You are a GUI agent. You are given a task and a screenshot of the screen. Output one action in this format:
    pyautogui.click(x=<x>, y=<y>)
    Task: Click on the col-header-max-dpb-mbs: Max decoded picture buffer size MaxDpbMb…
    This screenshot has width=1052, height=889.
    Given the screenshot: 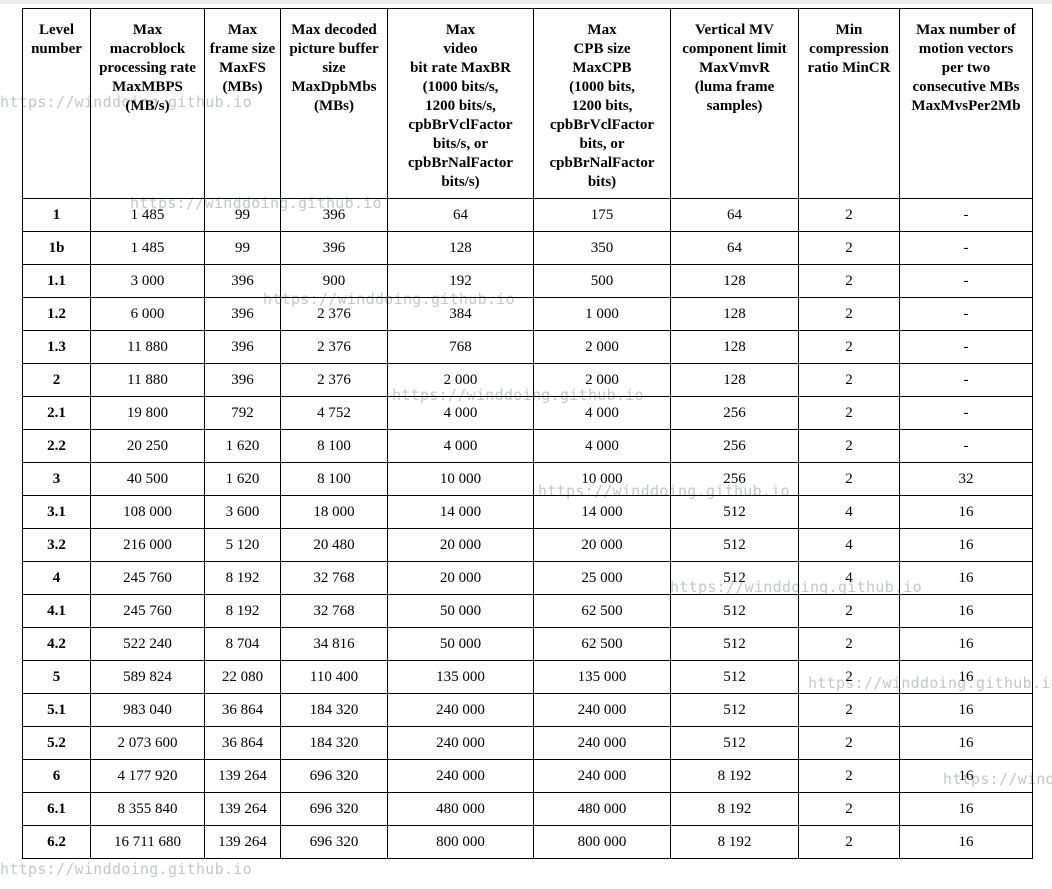 What is the action you would take?
    pyautogui.click(x=334, y=103)
    